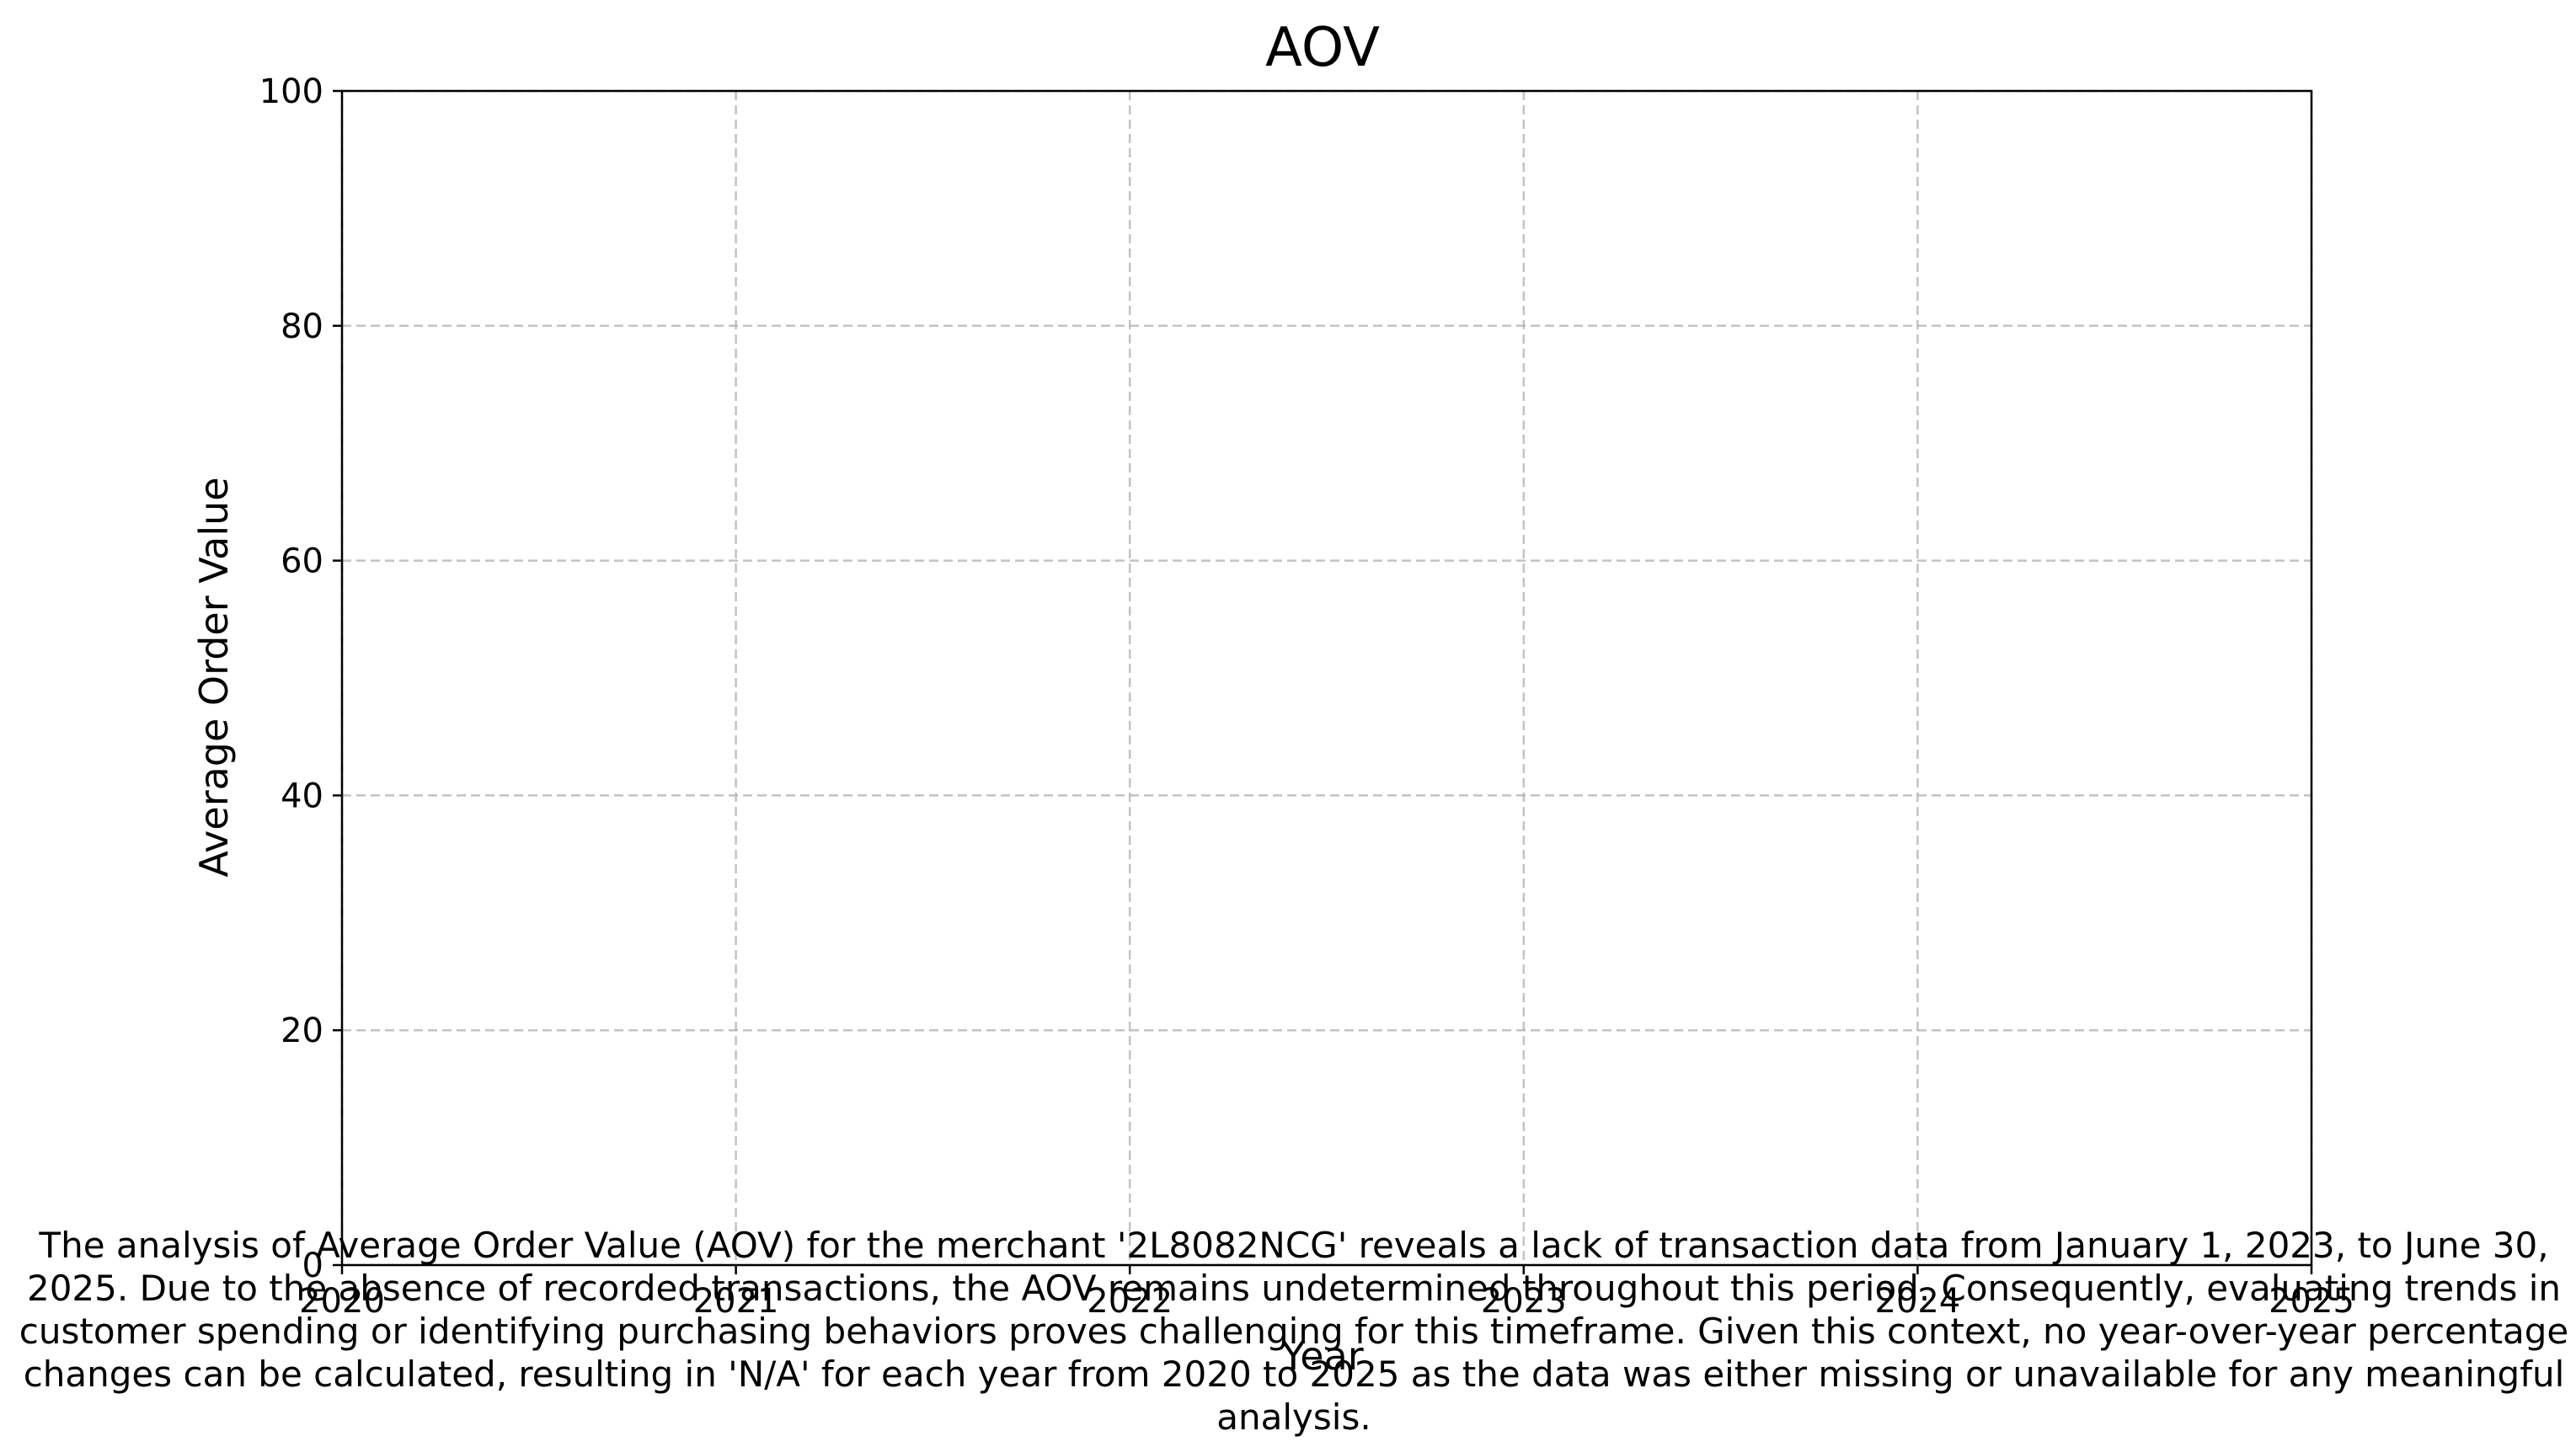  What do you see at coordinates (291, 92) in the screenshot?
I see `y-tick-label: 100` at bounding box center [291, 92].